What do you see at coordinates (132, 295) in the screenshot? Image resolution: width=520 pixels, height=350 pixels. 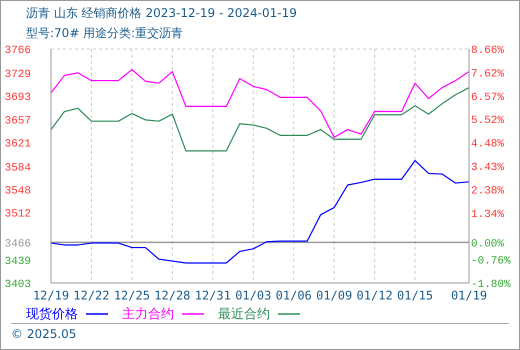 I see `x-tick-label: 12/25` at bounding box center [132, 295].